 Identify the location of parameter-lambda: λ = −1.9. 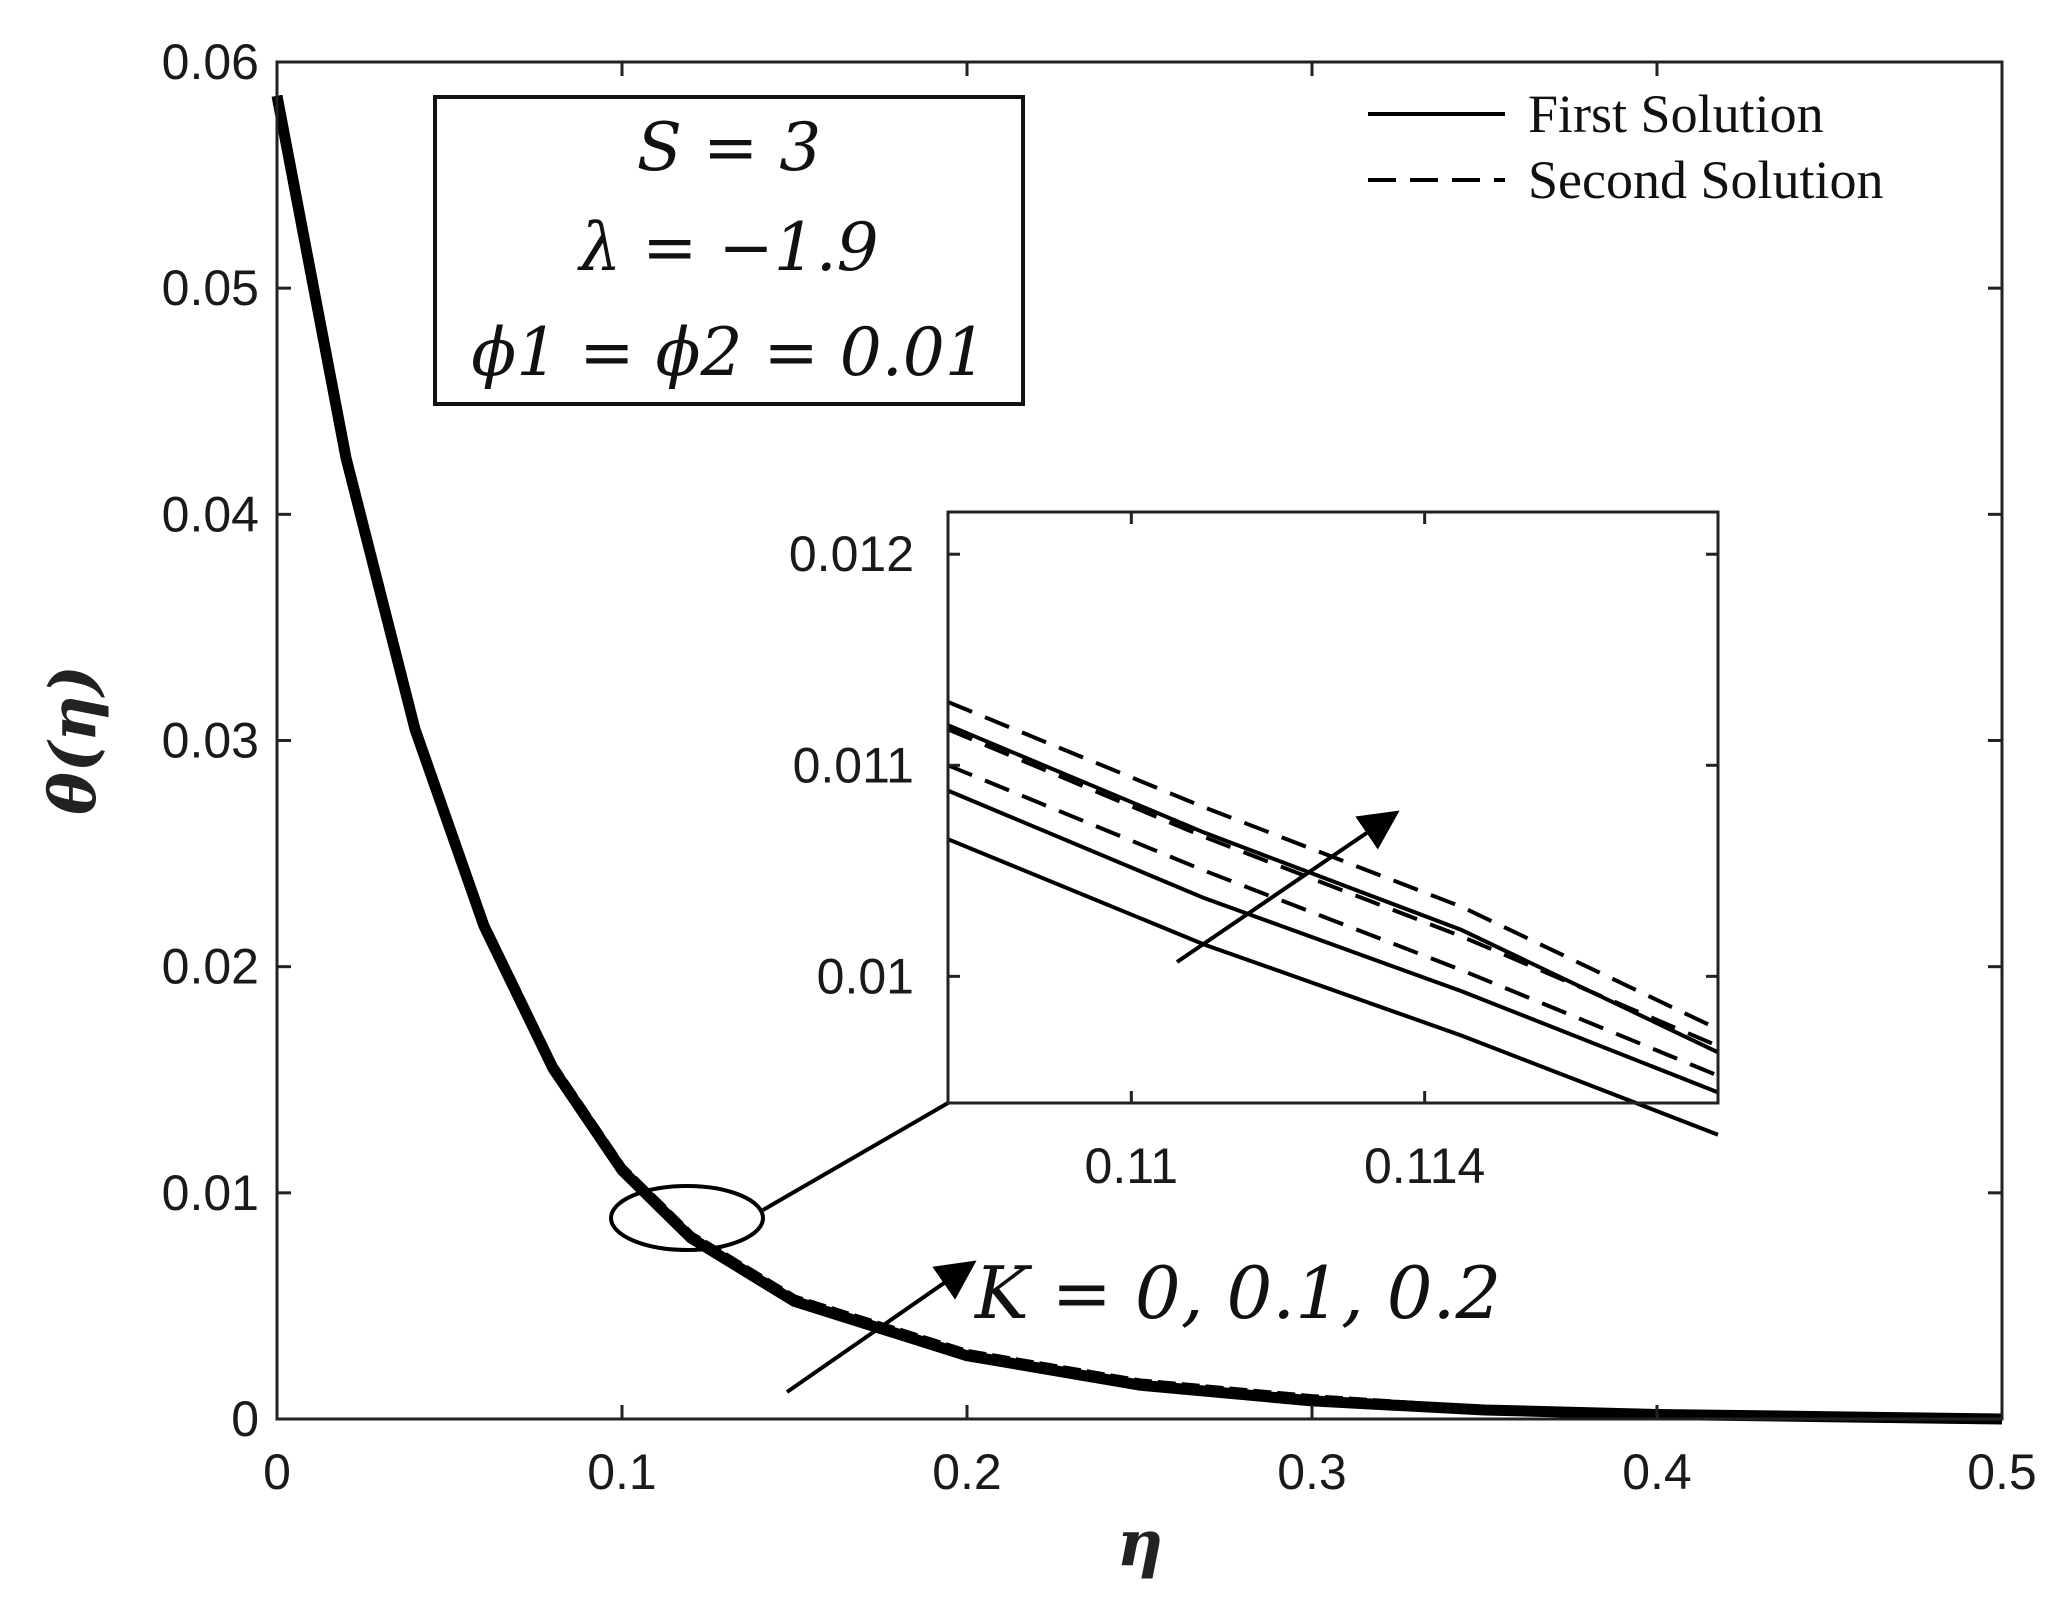
(727, 247).